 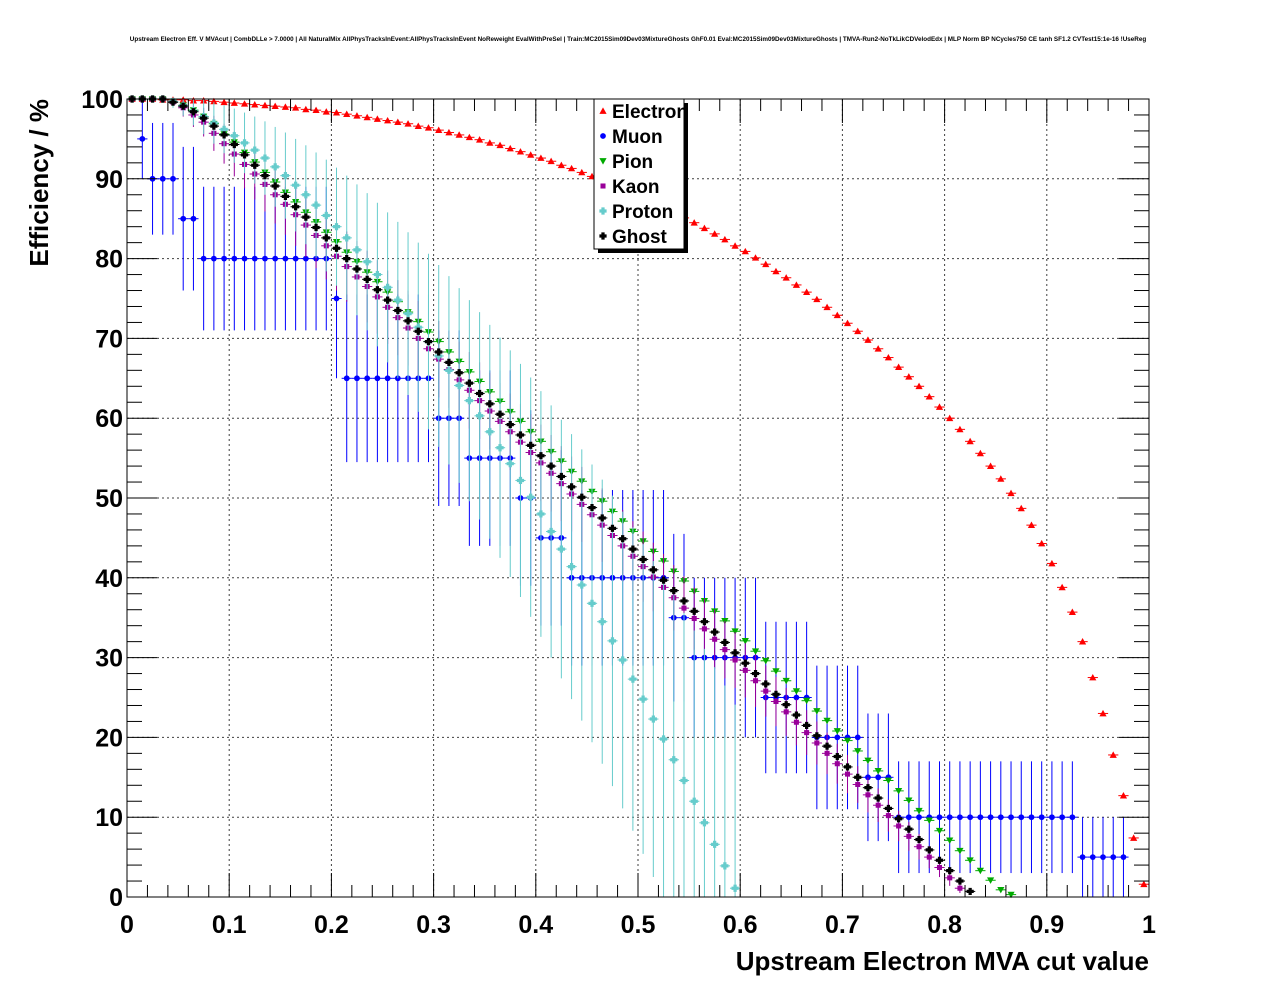 I want to click on x-tick-label: 0, so click(x=127, y=925).